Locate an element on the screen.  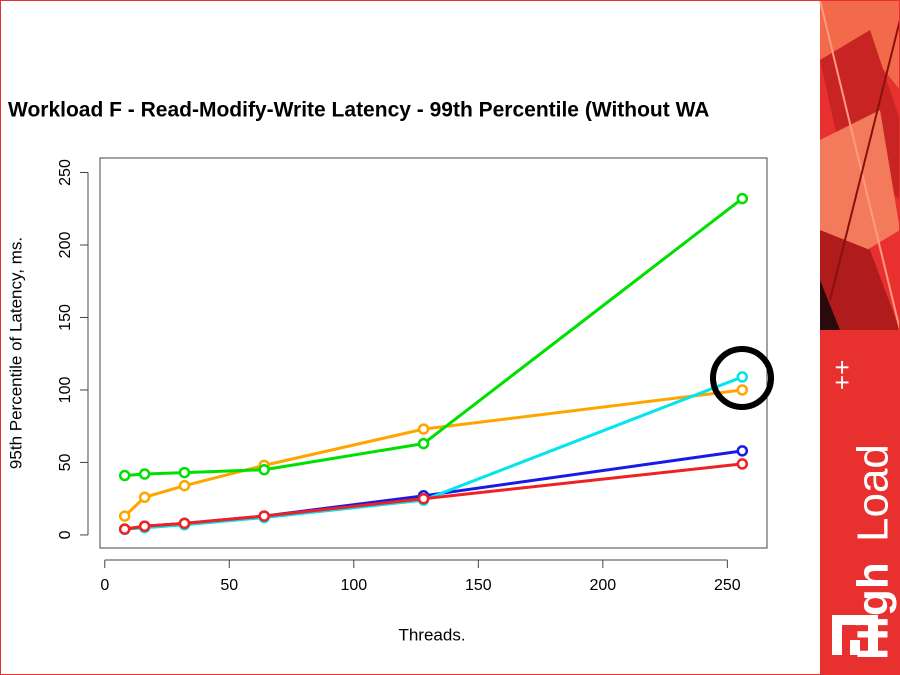
y-tick-label: 100 is located at coordinates (65, 390).